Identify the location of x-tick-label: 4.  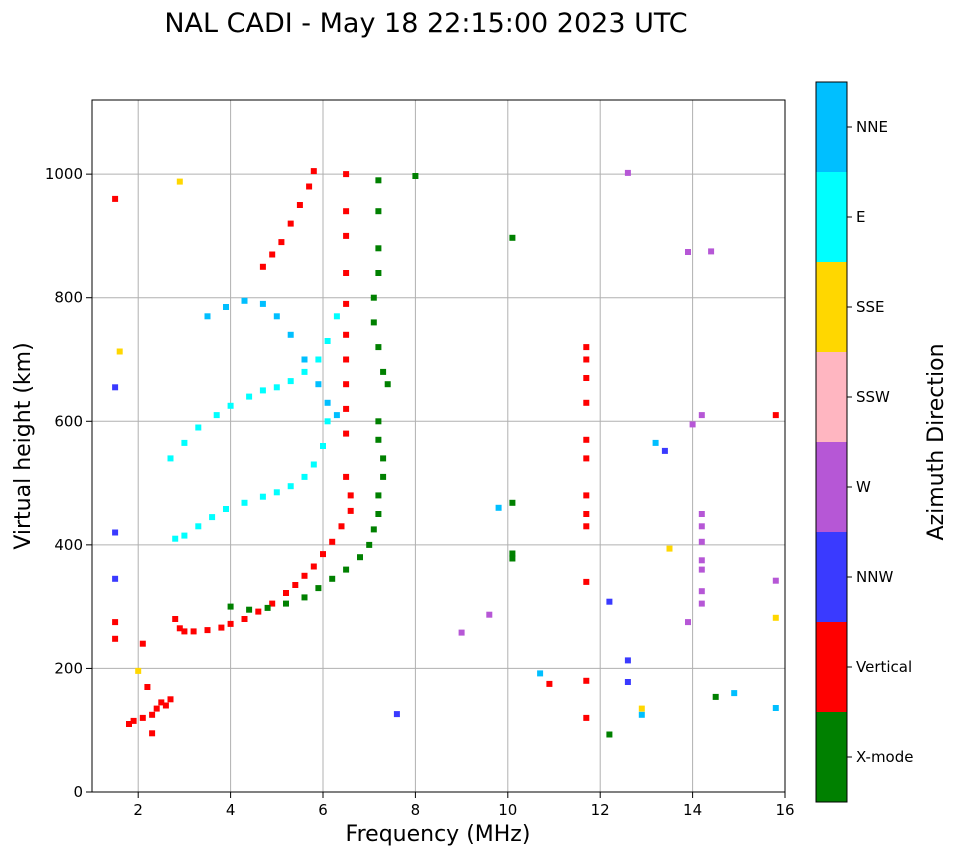
(231, 810).